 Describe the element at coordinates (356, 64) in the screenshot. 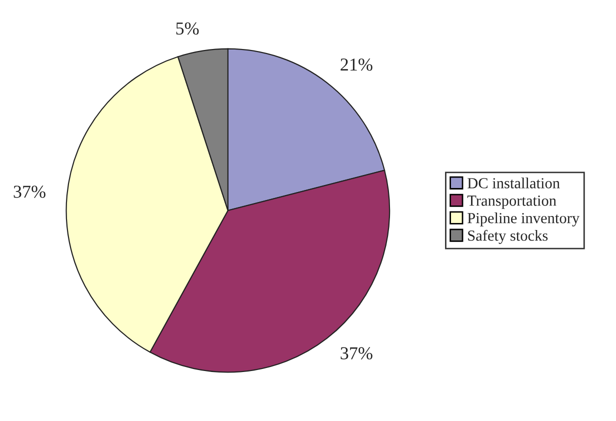

I see `data-label: 21%` at that location.